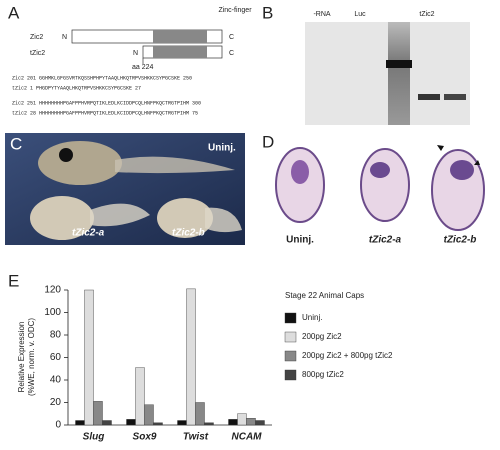 The image size is (500, 450). Describe the element at coordinates (196, 437) in the screenshot. I see `x-tick-label: Twist` at that location.